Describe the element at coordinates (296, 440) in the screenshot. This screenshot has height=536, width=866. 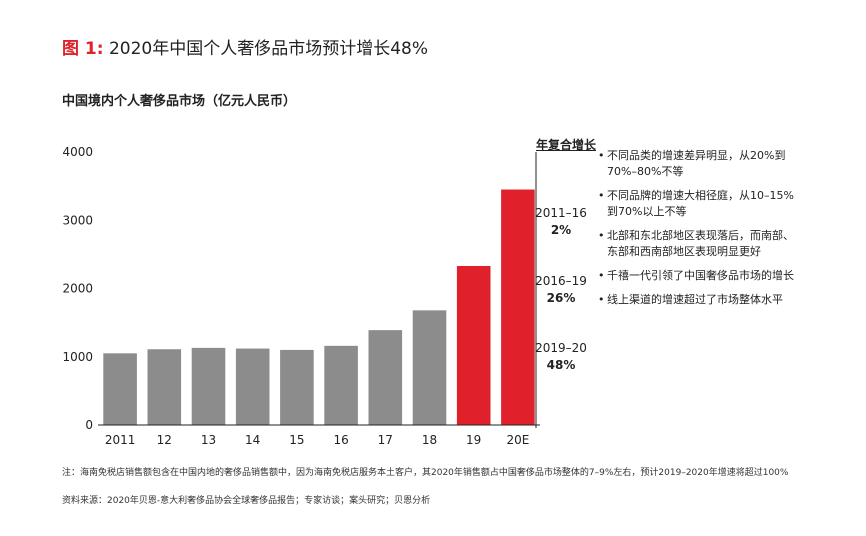
I see `x-tick-label: 15` at that location.